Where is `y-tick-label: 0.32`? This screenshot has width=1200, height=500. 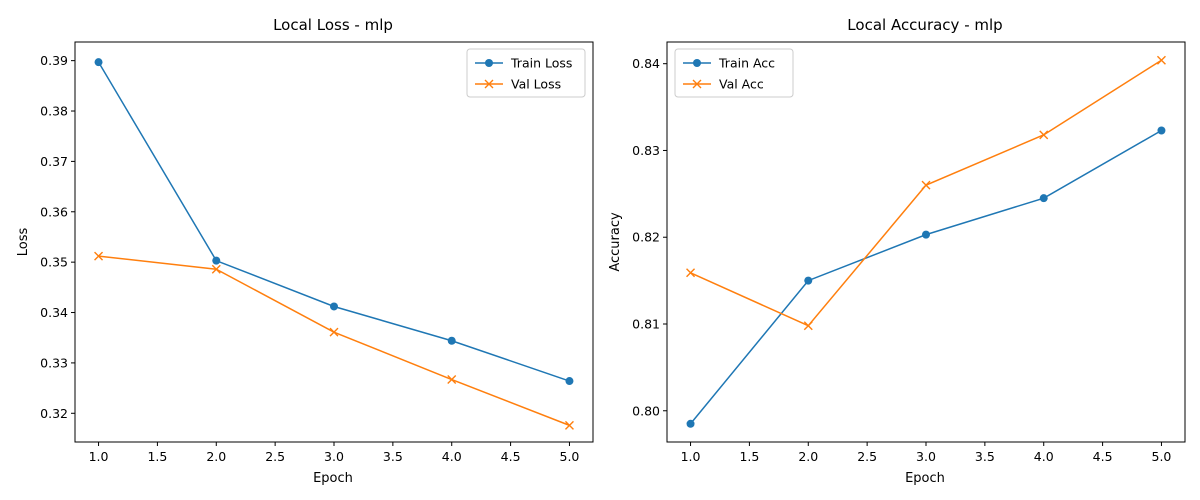 y-tick-label: 0.32 is located at coordinates (54, 413).